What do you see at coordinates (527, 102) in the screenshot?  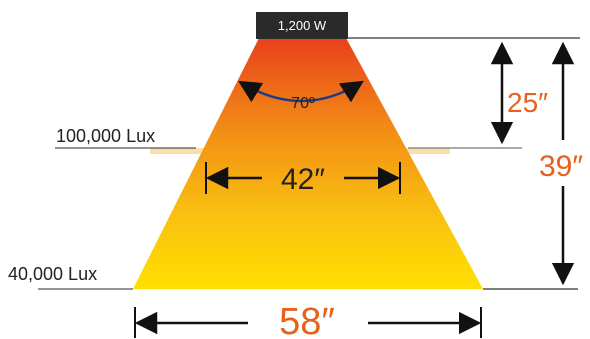 I see `upper-distance-label: 25″` at bounding box center [527, 102].